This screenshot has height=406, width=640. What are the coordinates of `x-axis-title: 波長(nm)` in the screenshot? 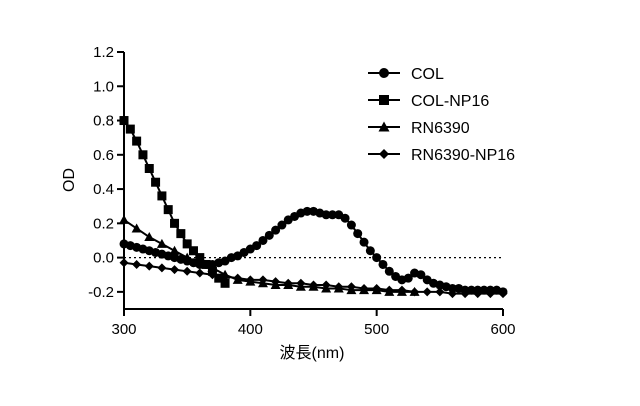 It's located at (312, 353).